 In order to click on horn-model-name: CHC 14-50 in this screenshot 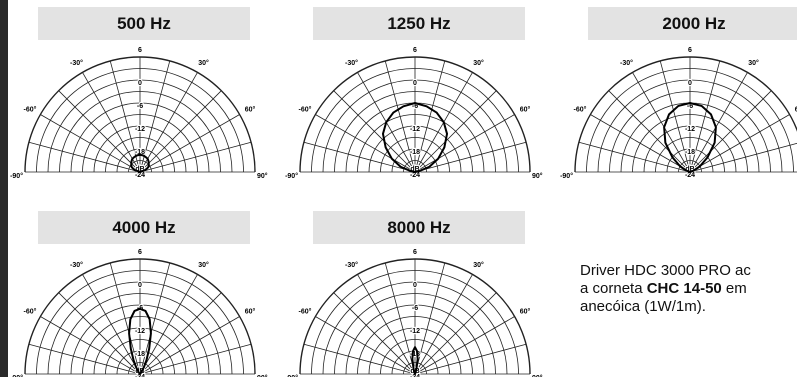, I will do `click(684, 288)`.